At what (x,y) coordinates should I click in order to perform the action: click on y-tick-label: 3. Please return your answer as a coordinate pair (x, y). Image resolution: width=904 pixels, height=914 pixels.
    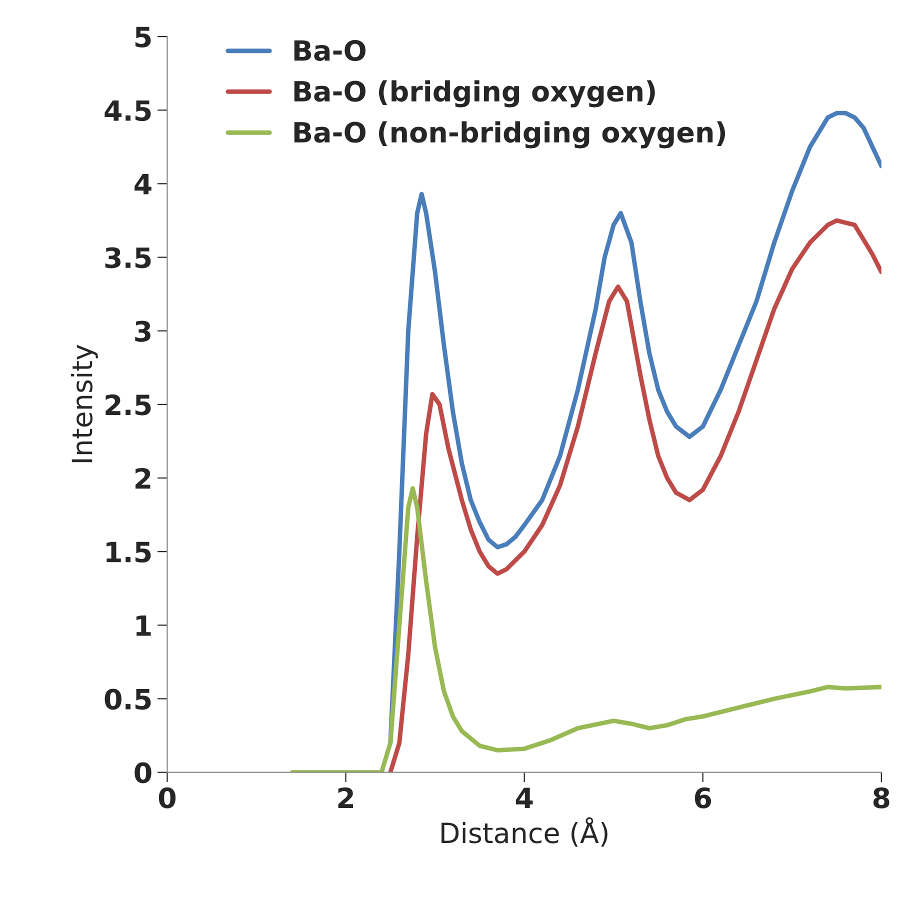
    Looking at the image, I should click on (142, 331).